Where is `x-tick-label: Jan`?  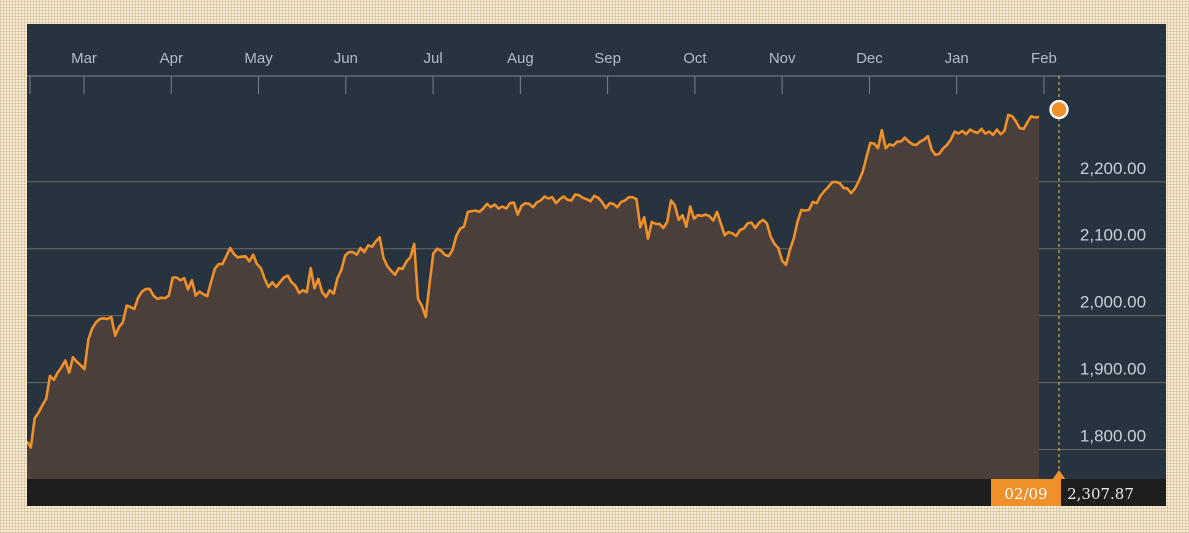
x-tick-label: Jan is located at coordinates (957, 58).